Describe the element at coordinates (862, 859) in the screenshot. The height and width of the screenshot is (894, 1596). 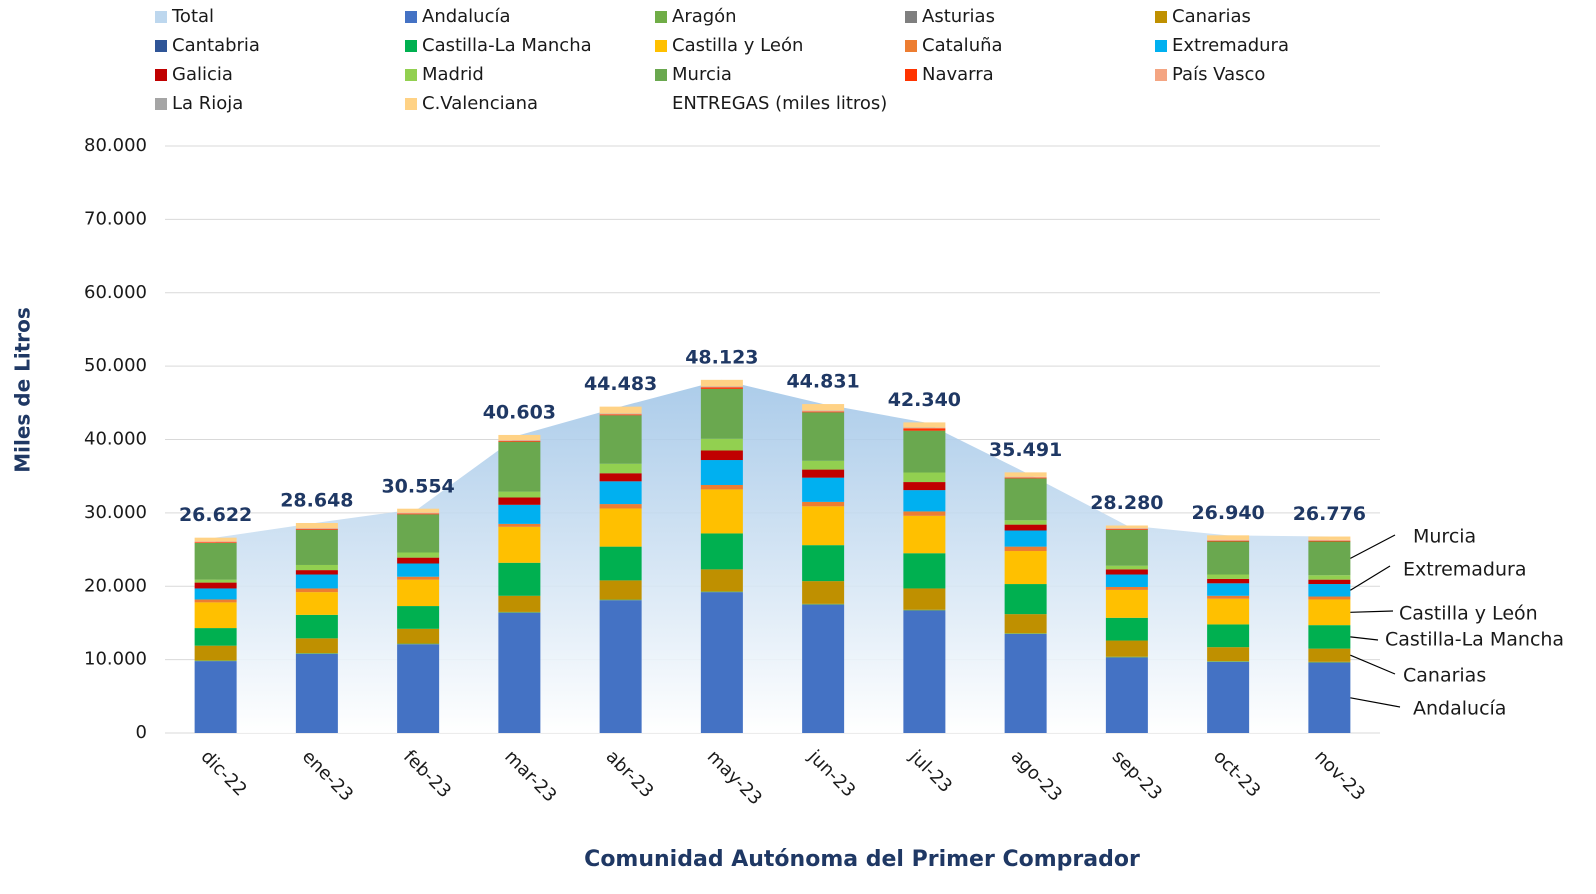
I see `x-axis-title: Comunidad Autónoma del Primer Comprador` at that location.